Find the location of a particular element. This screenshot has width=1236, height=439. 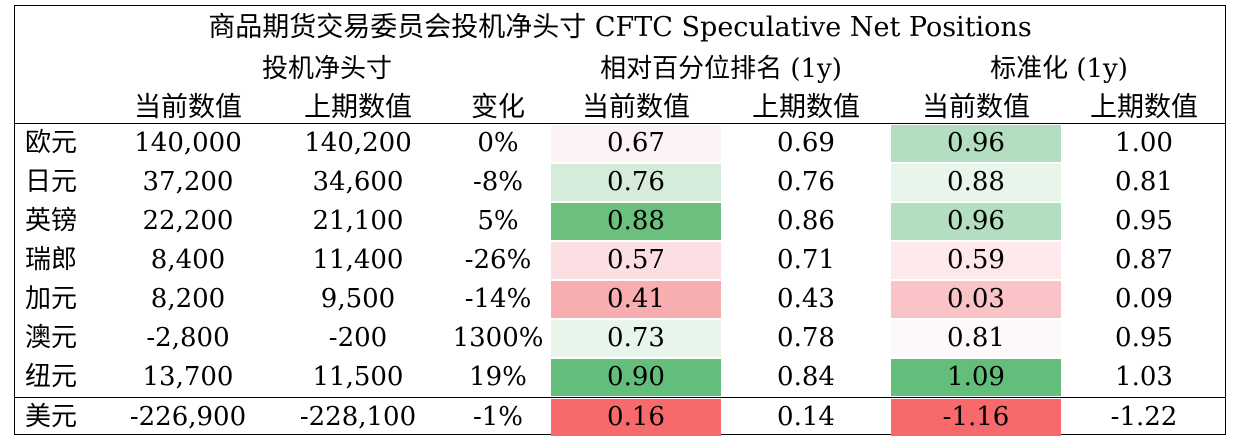

cell-cur: 140,000 is located at coordinates (188, 143).